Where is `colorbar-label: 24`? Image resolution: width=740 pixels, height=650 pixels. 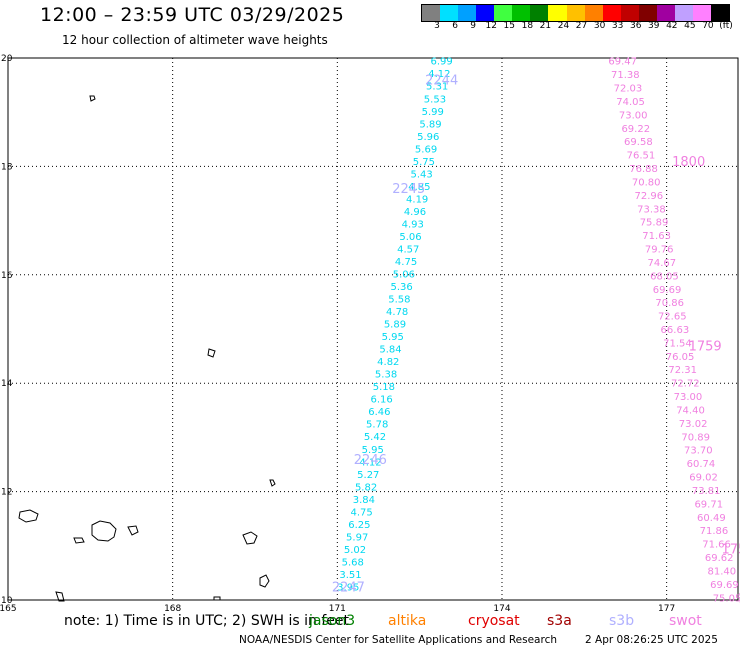
colorbar-label: 24 is located at coordinates (563, 26).